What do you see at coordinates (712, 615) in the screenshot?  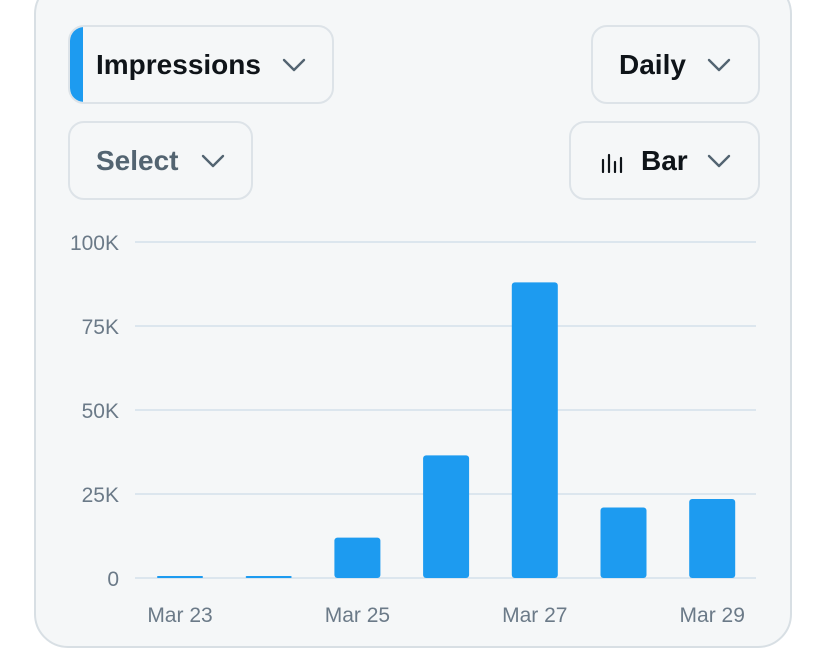 I see `x-tick-label: Mar 29` at bounding box center [712, 615].